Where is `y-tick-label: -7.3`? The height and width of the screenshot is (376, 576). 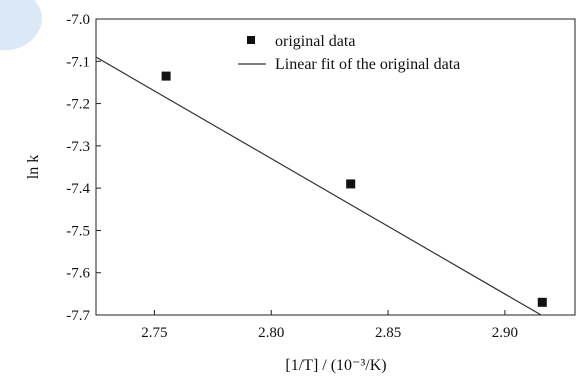 y-tick-label: -7.3 is located at coordinates (78, 147).